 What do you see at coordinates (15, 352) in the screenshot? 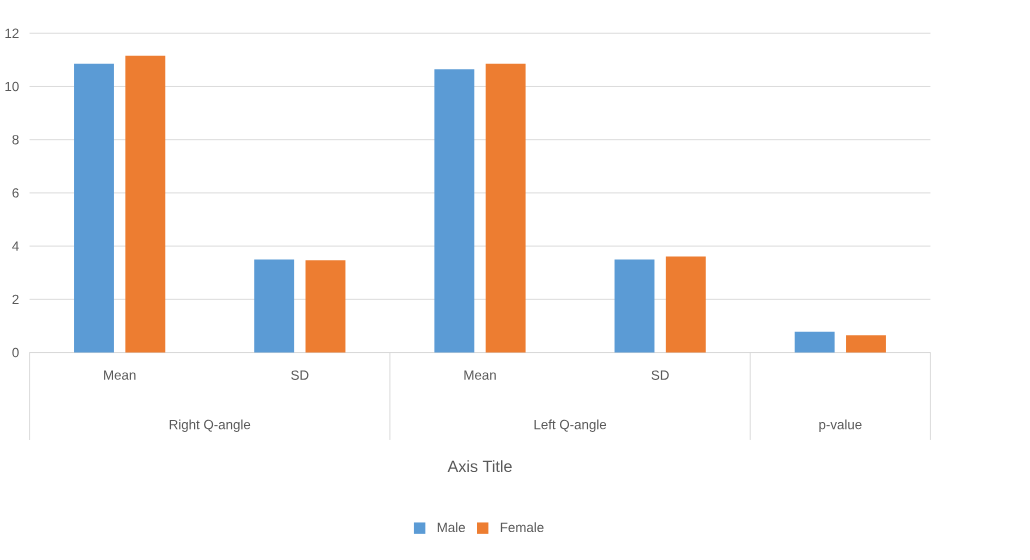
I see `y-tick-label: 0` at bounding box center [15, 352].